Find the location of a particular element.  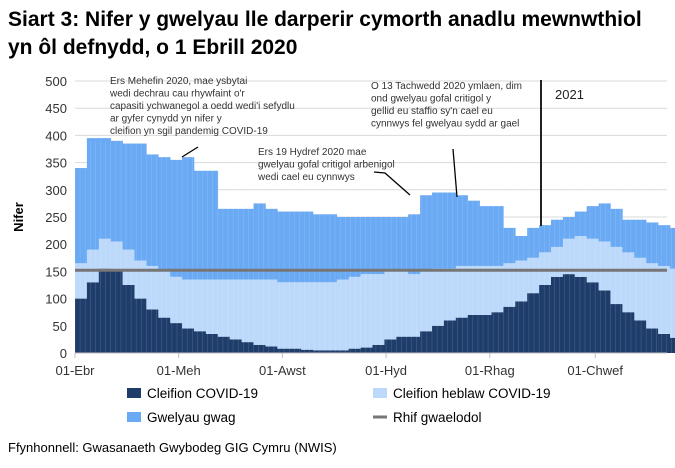

x-tick-label: 01-Meh is located at coordinates (179, 370).